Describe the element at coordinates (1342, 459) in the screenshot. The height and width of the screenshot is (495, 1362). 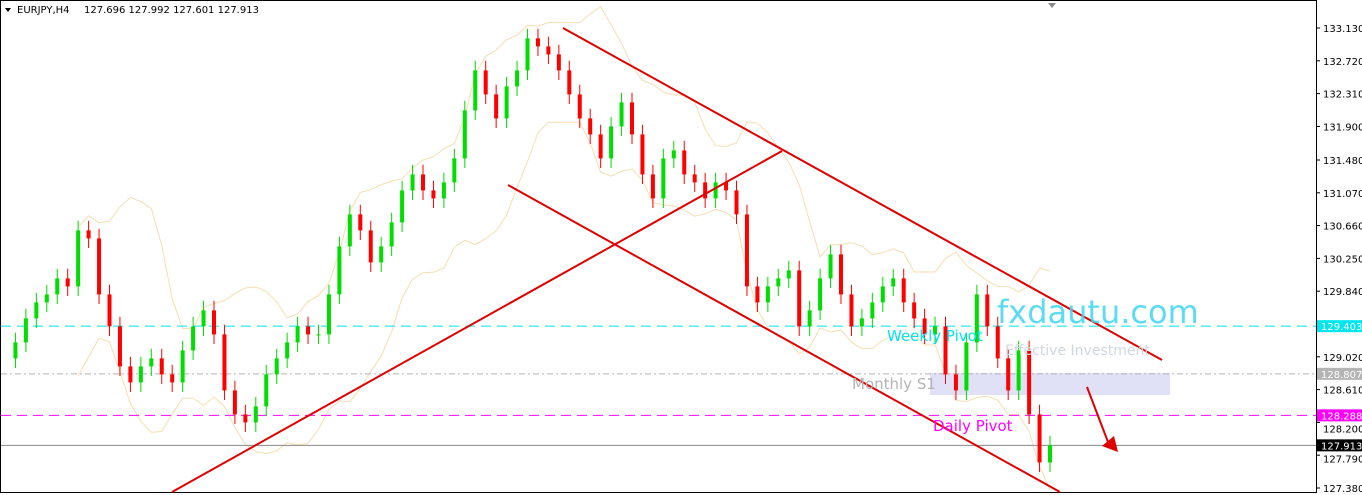
I see `y-tick-label: 127.790` at that location.